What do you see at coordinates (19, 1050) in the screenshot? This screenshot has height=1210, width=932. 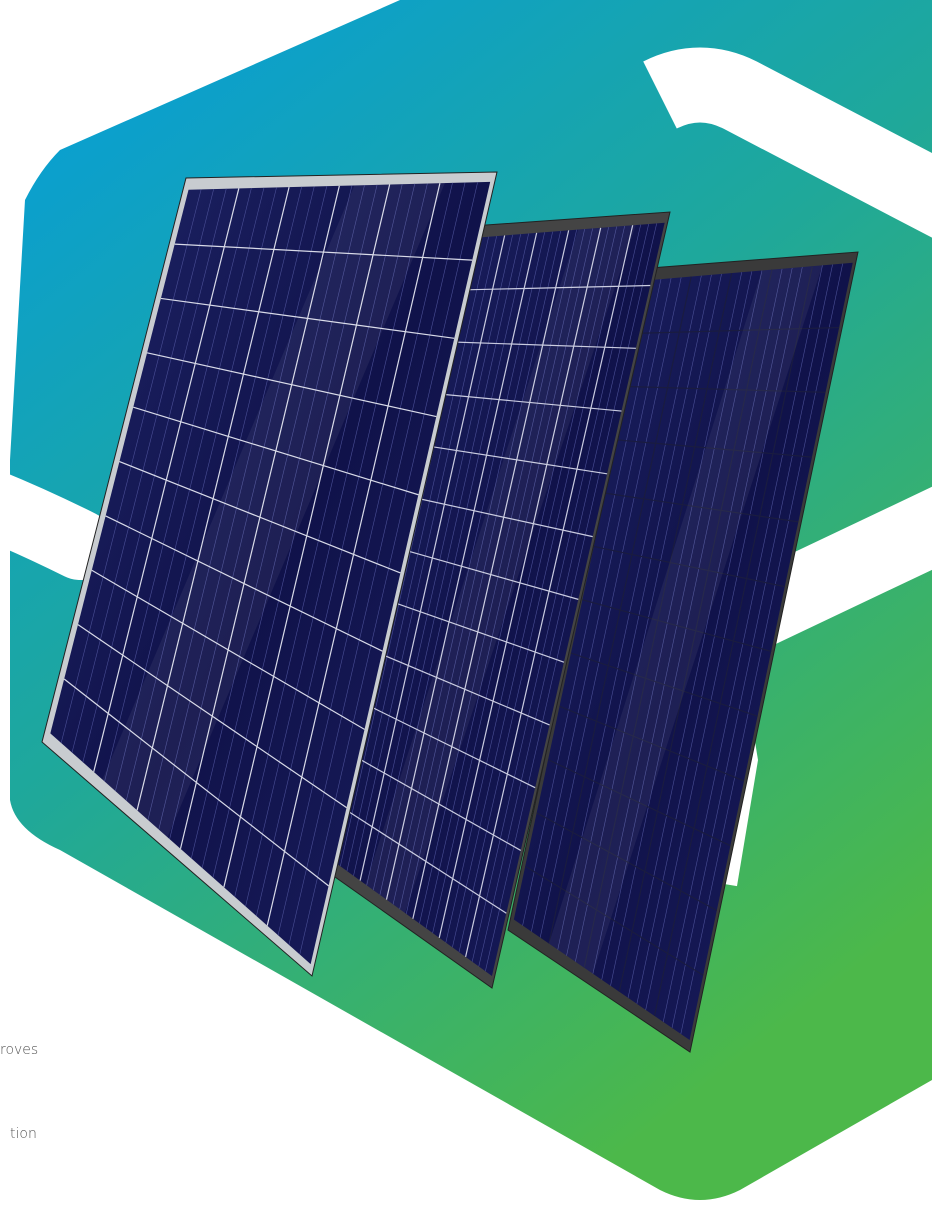 I see `caption: roves` at bounding box center [19, 1050].